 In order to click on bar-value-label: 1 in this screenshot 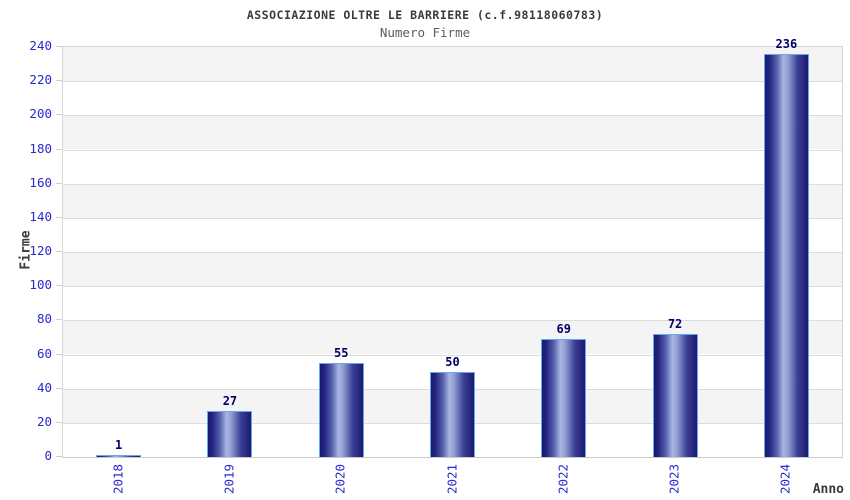, I will do `click(119, 445)`.